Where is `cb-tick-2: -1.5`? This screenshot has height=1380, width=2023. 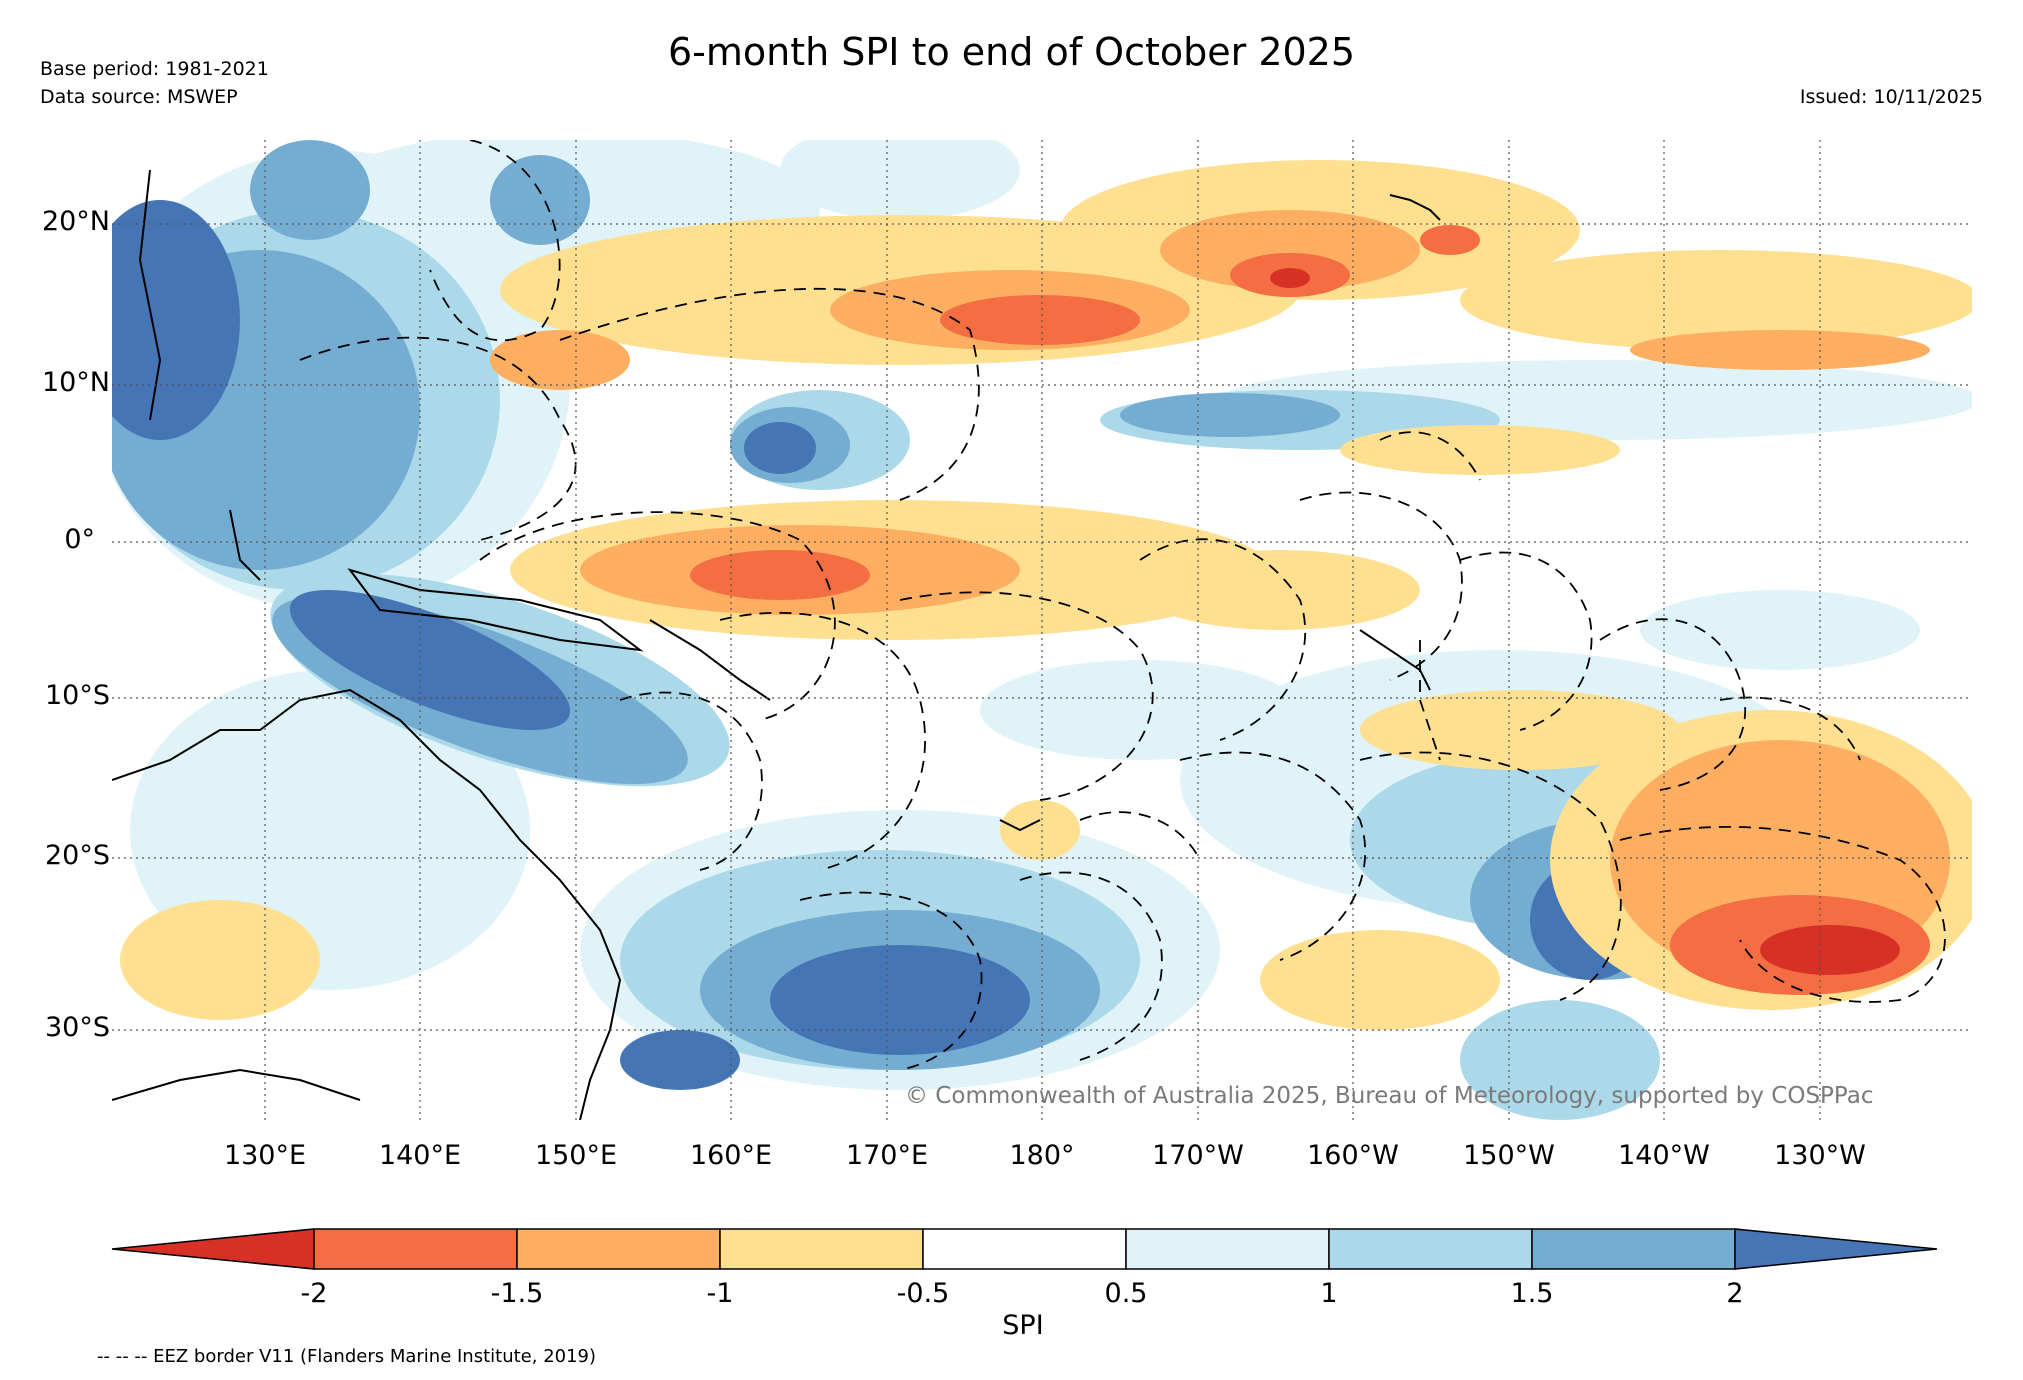 cb-tick-2: -1.5 is located at coordinates (517, 1293).